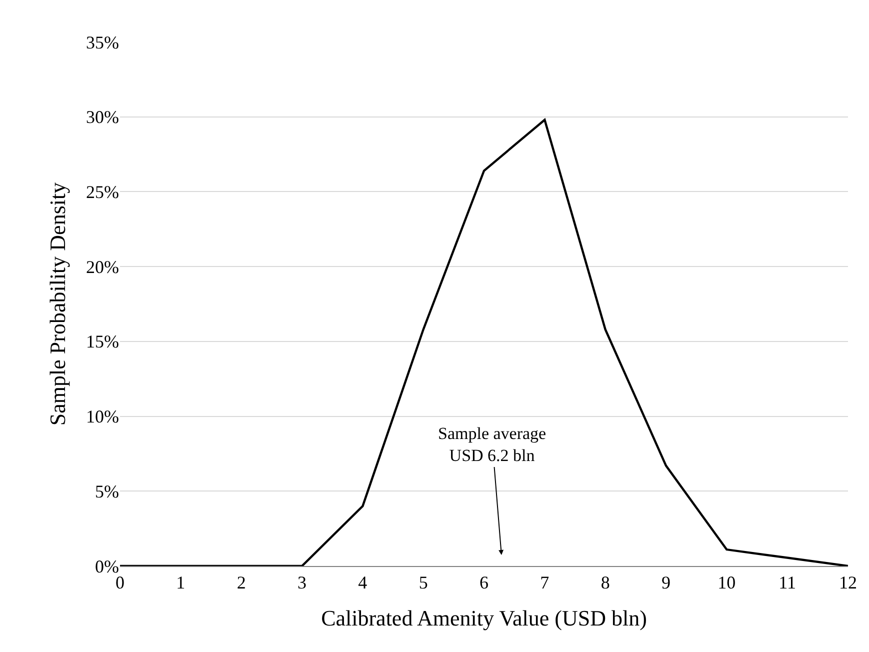 The image size is (869, 652). What do you see at coordinates (302, 582) in the screenshot?
I see `x-tick-label: 3` at bounding box center [302, 582].